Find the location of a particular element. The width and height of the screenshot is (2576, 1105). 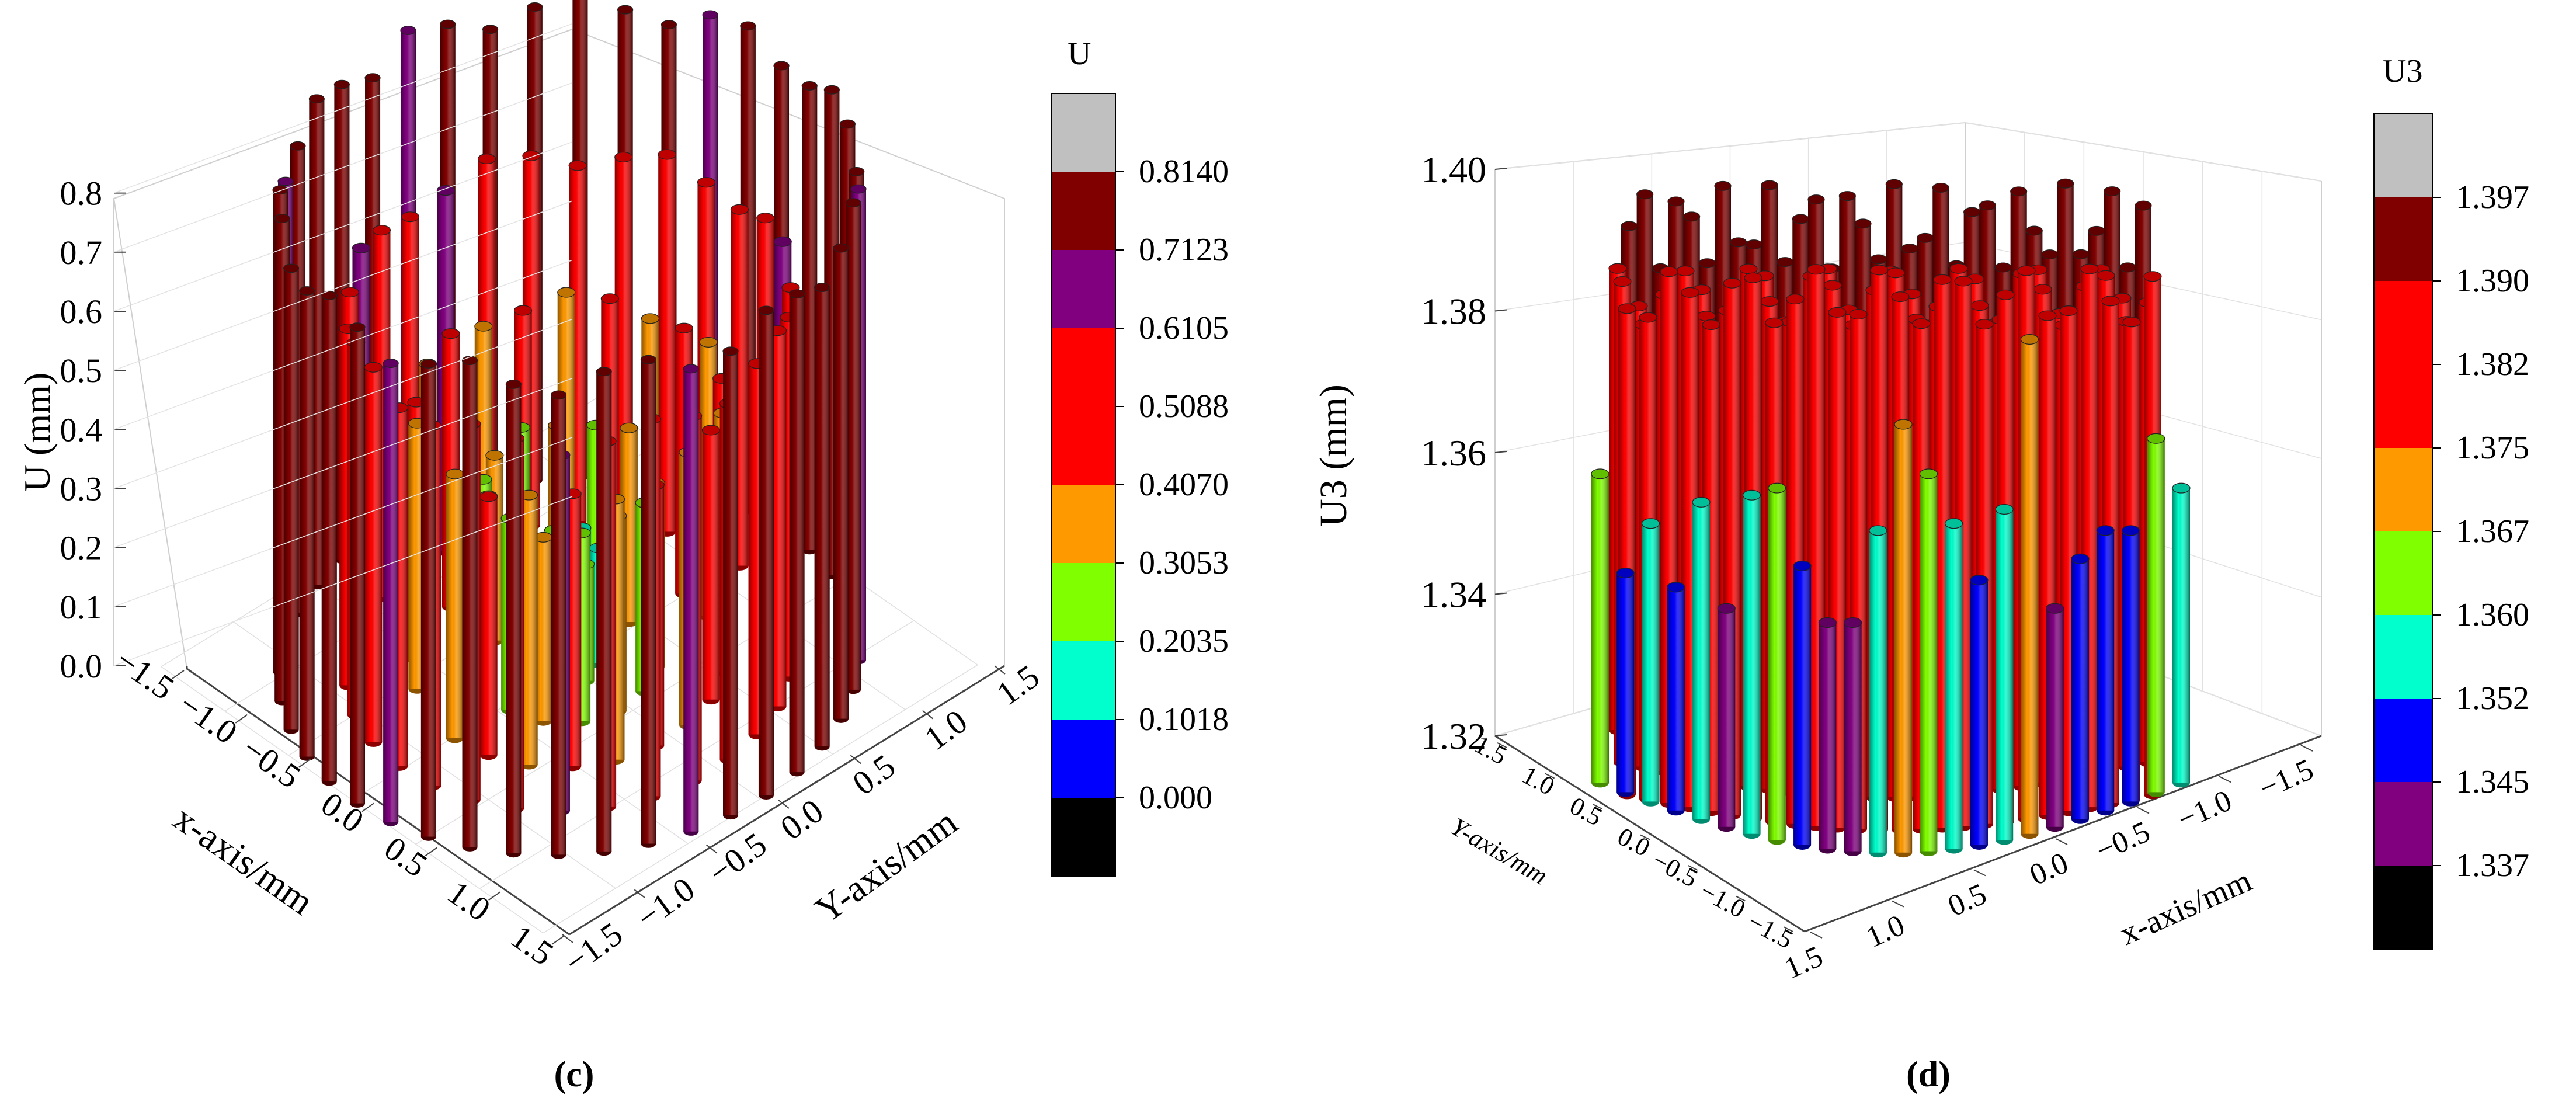

z-tick-label: 1.40 is located at coordinates (1454, 169).